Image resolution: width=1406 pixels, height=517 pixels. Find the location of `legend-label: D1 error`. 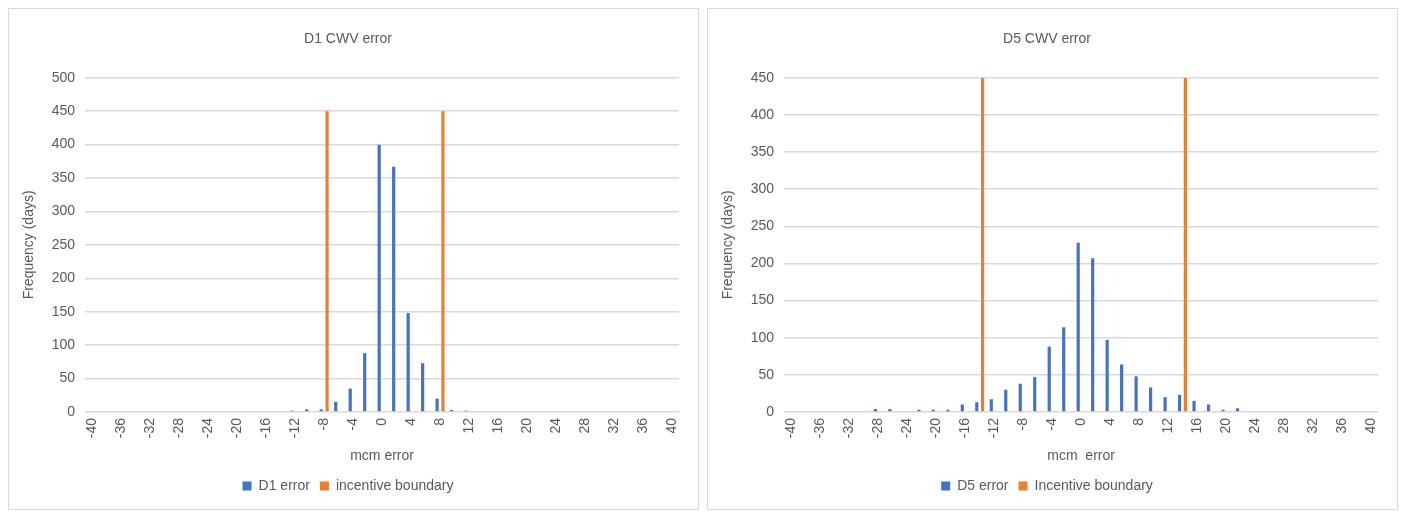

legend-label: D1 error is located at coordinates (284, 484).